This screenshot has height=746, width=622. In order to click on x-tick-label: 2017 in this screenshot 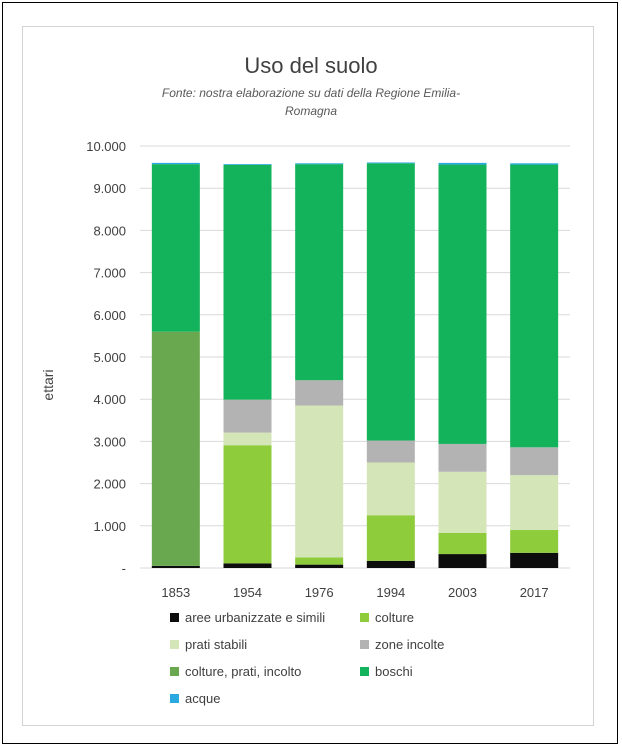, I will do `click(534, 592)`.